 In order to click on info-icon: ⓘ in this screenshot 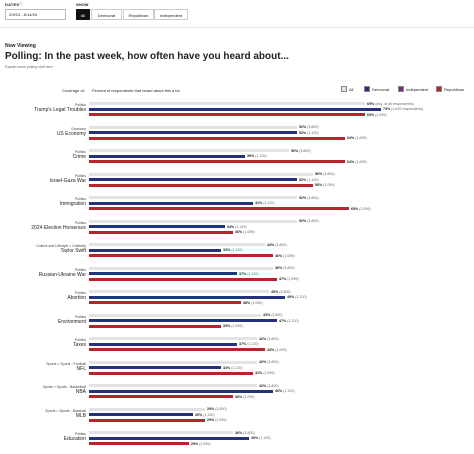, I will do `click(21, 3)`.